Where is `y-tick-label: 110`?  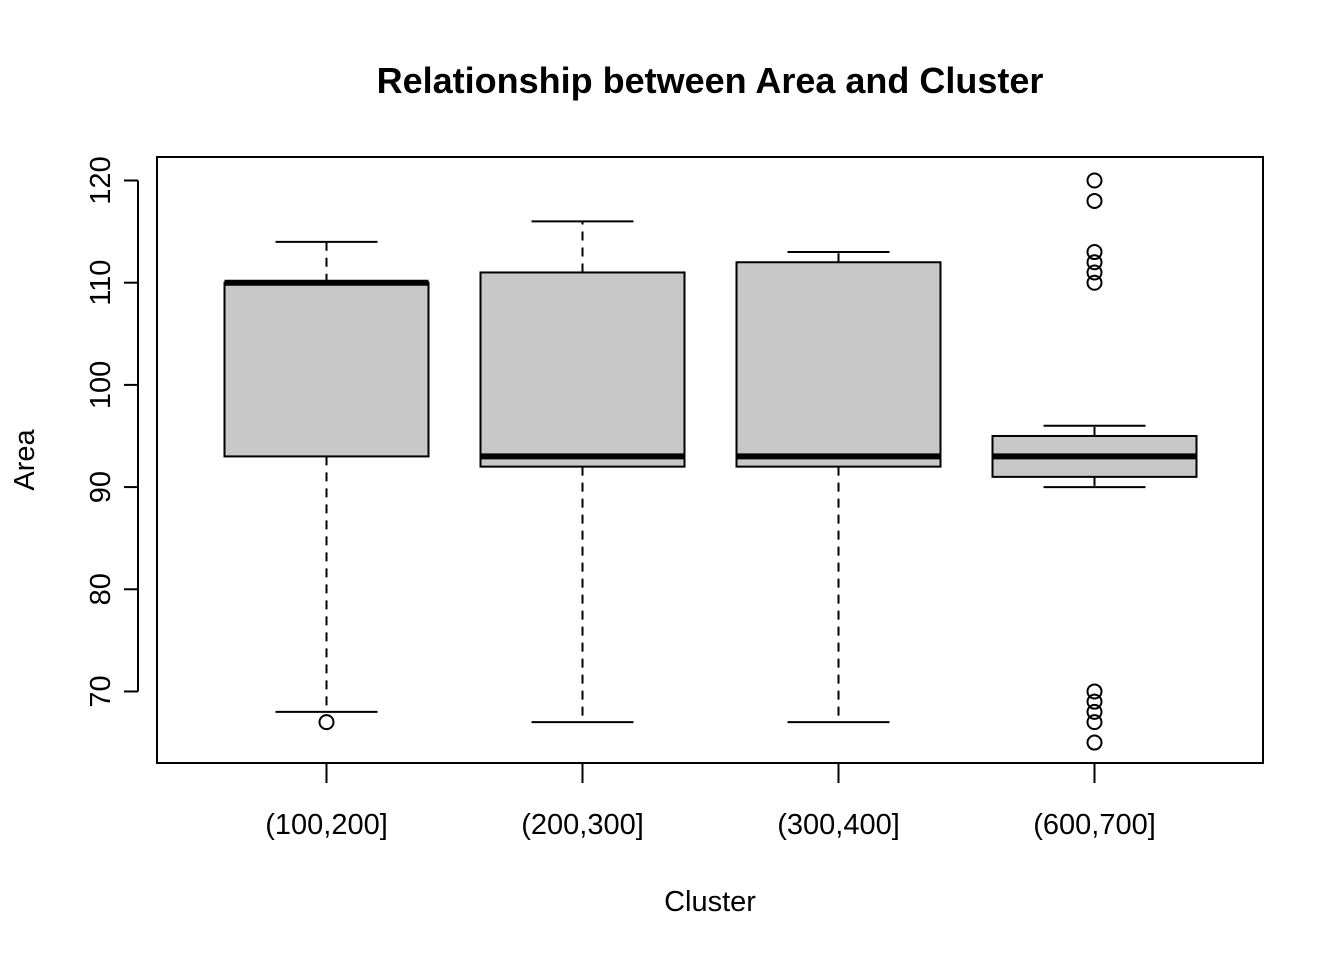
y-tick-label: 110 is located at coordinates (101, 283).